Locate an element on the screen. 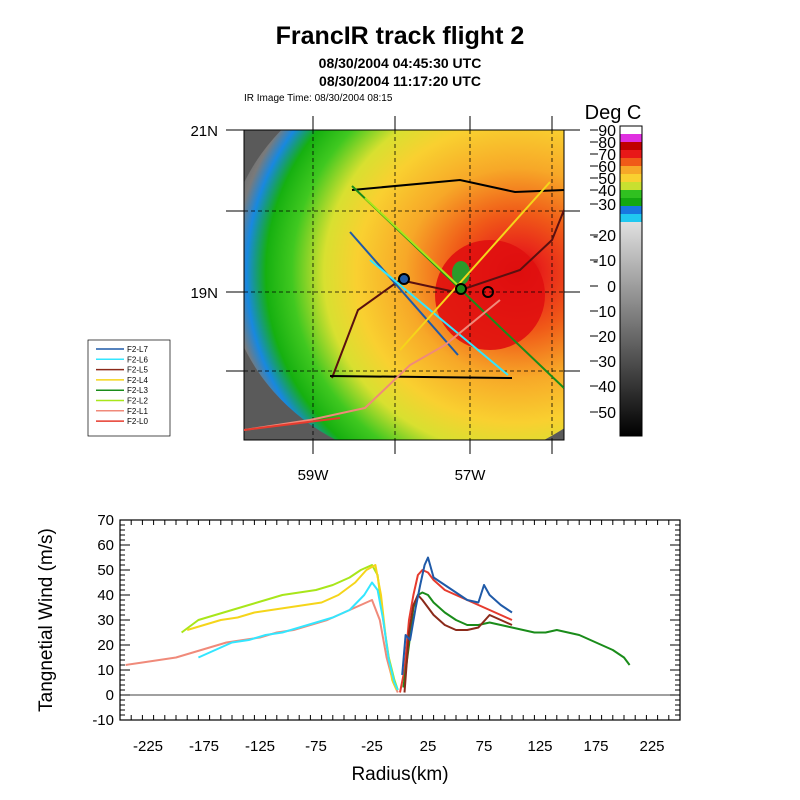  colorbar-label: 90 is located at coordinates (607, 131).